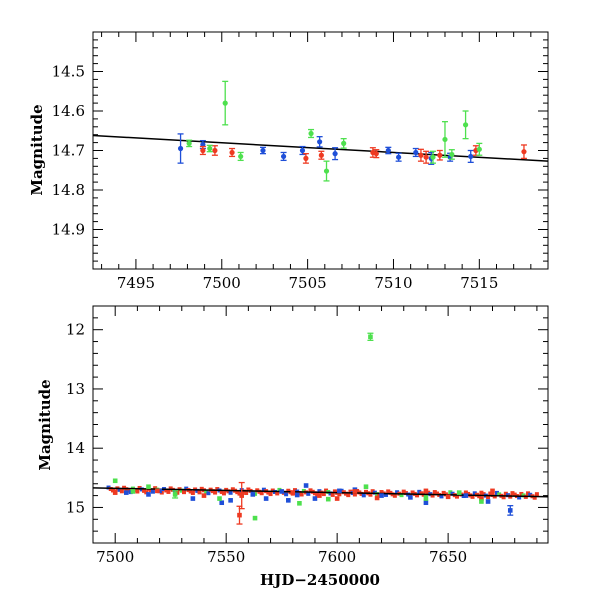 The width and height of the screenshot is (600, 600). I want to click on bottom-fit-line, so click(320, 492).